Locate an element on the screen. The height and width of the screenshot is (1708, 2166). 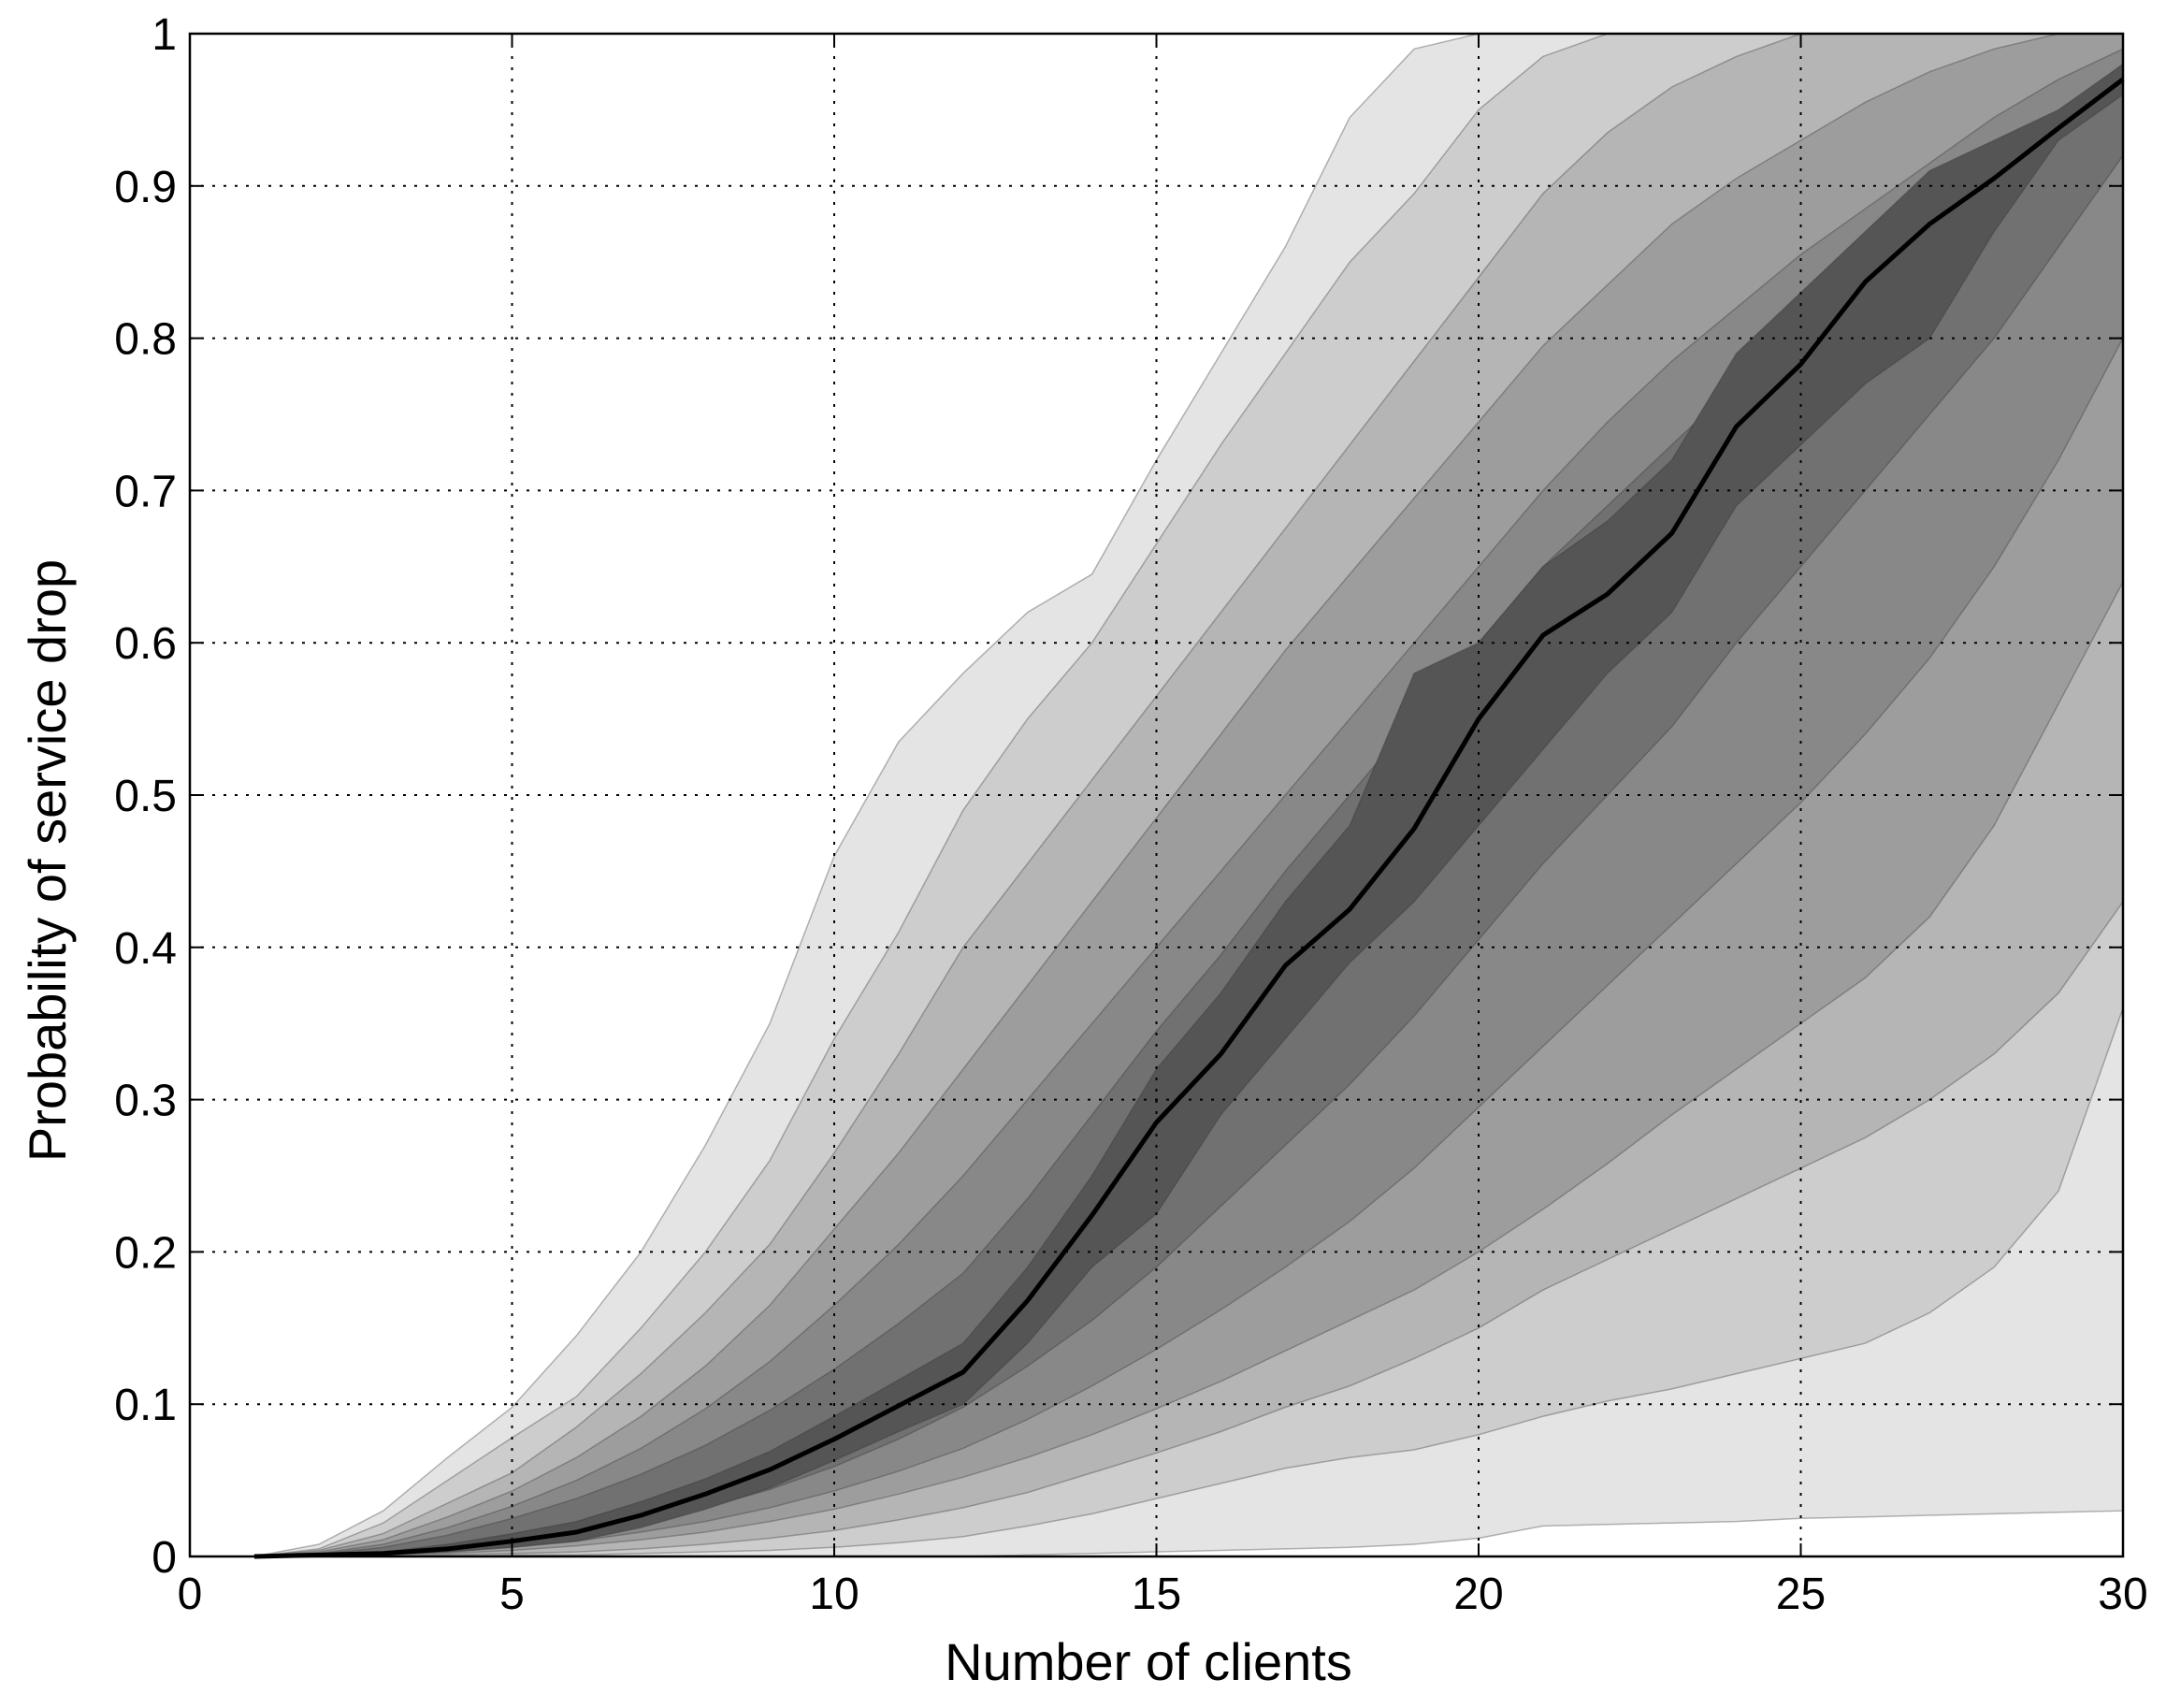
x-tick-label: 0 is located at coordinates (190, 1594).